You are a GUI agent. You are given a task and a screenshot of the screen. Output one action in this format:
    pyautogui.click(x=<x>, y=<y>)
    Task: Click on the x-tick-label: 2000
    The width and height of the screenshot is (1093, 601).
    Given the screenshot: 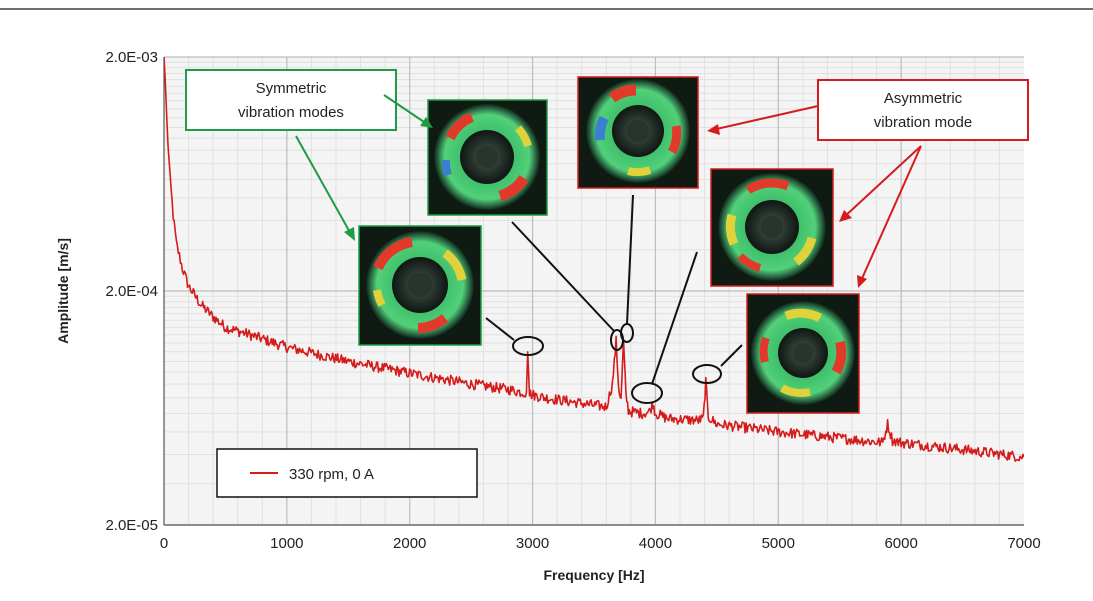 What is the action you would take?
    pyautogui.click(x=409, y=543)
    